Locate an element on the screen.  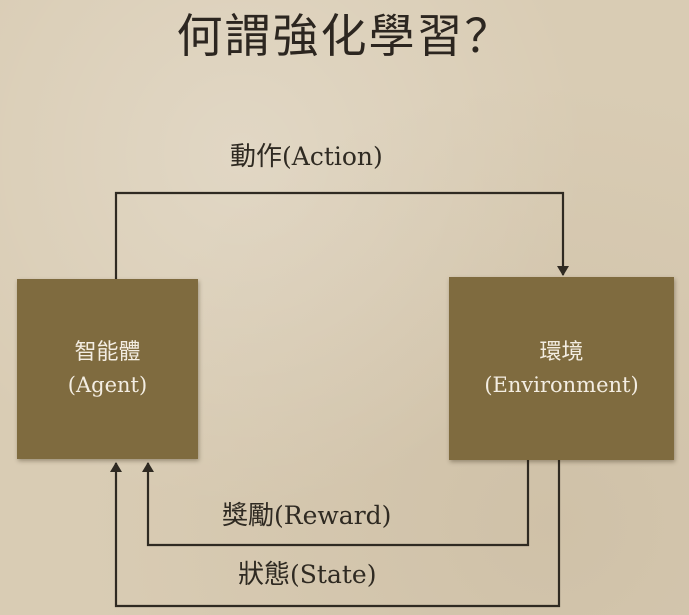
action-label-en: (Action) is located at coordinates (332, 156).